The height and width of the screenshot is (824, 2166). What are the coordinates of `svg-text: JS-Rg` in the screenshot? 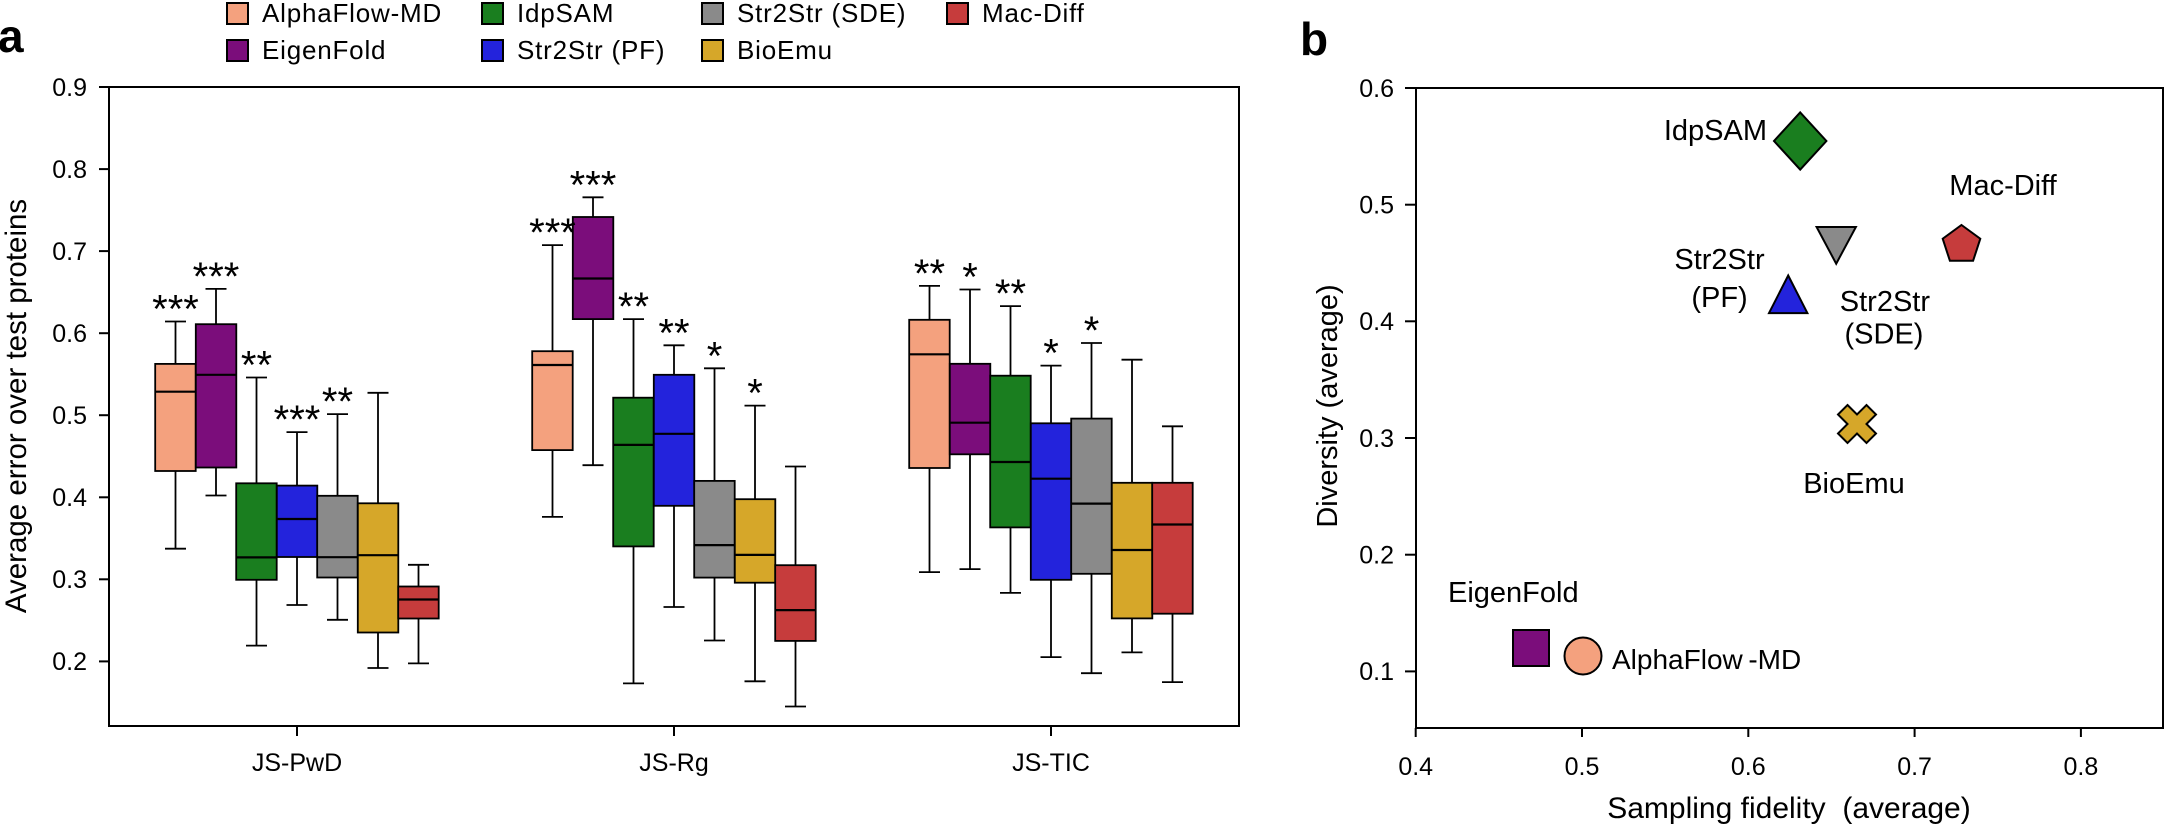 It's located at (673, 763).